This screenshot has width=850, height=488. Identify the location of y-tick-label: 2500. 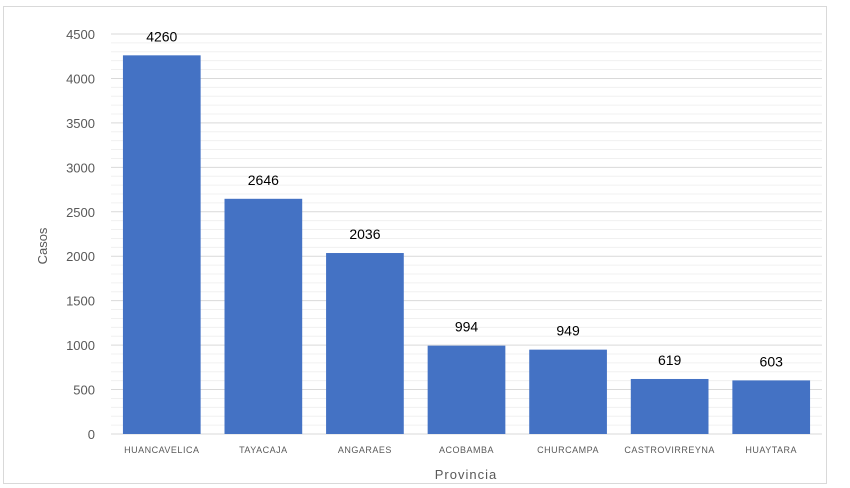
(80, 212).